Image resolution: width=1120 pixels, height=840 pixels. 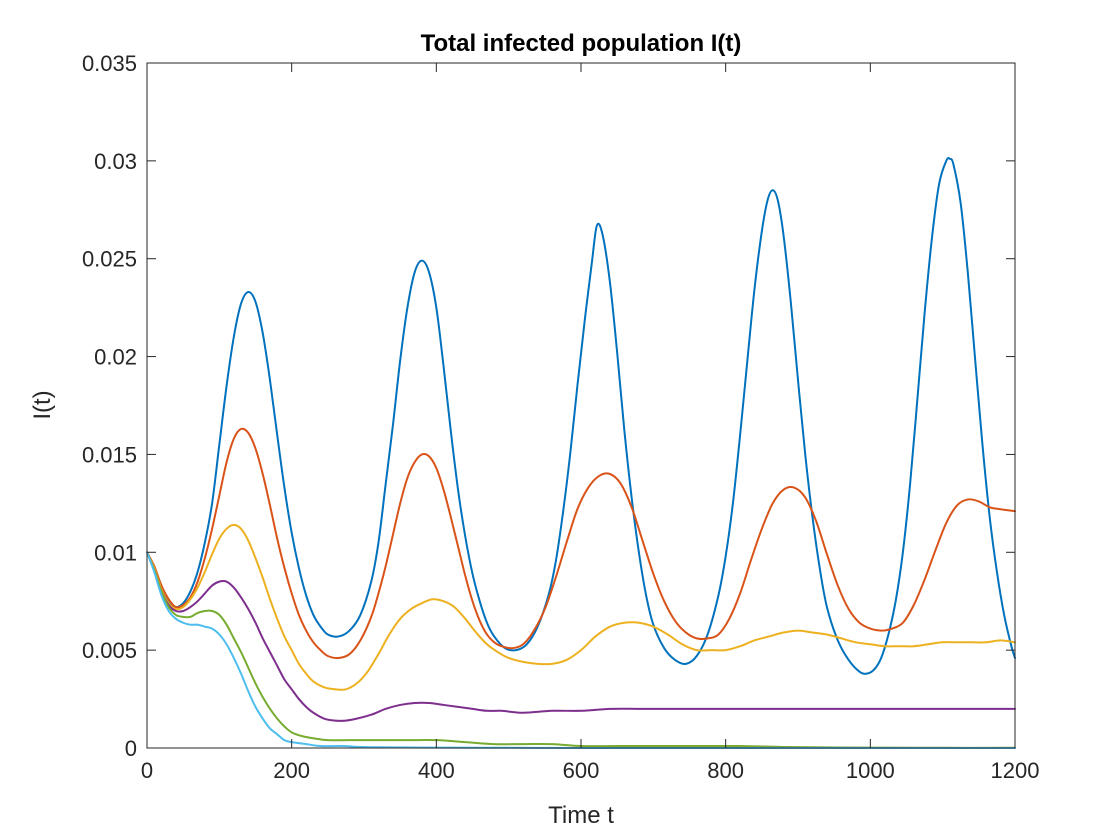 What do you see at coordinates (131, 748) in the screenshot?
I see `y-tick-label: 0` at bounding box center [131, 748].